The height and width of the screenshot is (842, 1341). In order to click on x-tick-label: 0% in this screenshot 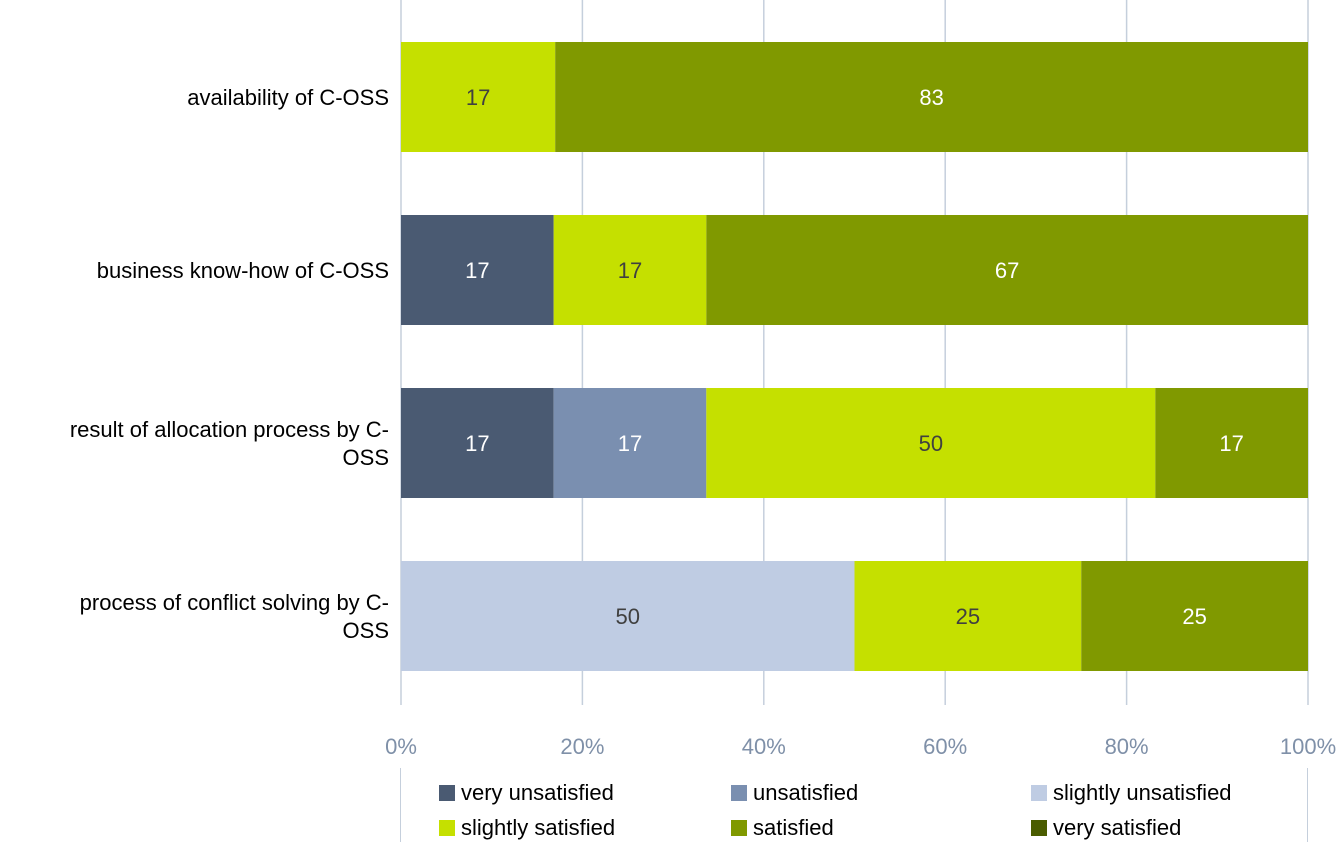, I will do `click(401, 746)`.